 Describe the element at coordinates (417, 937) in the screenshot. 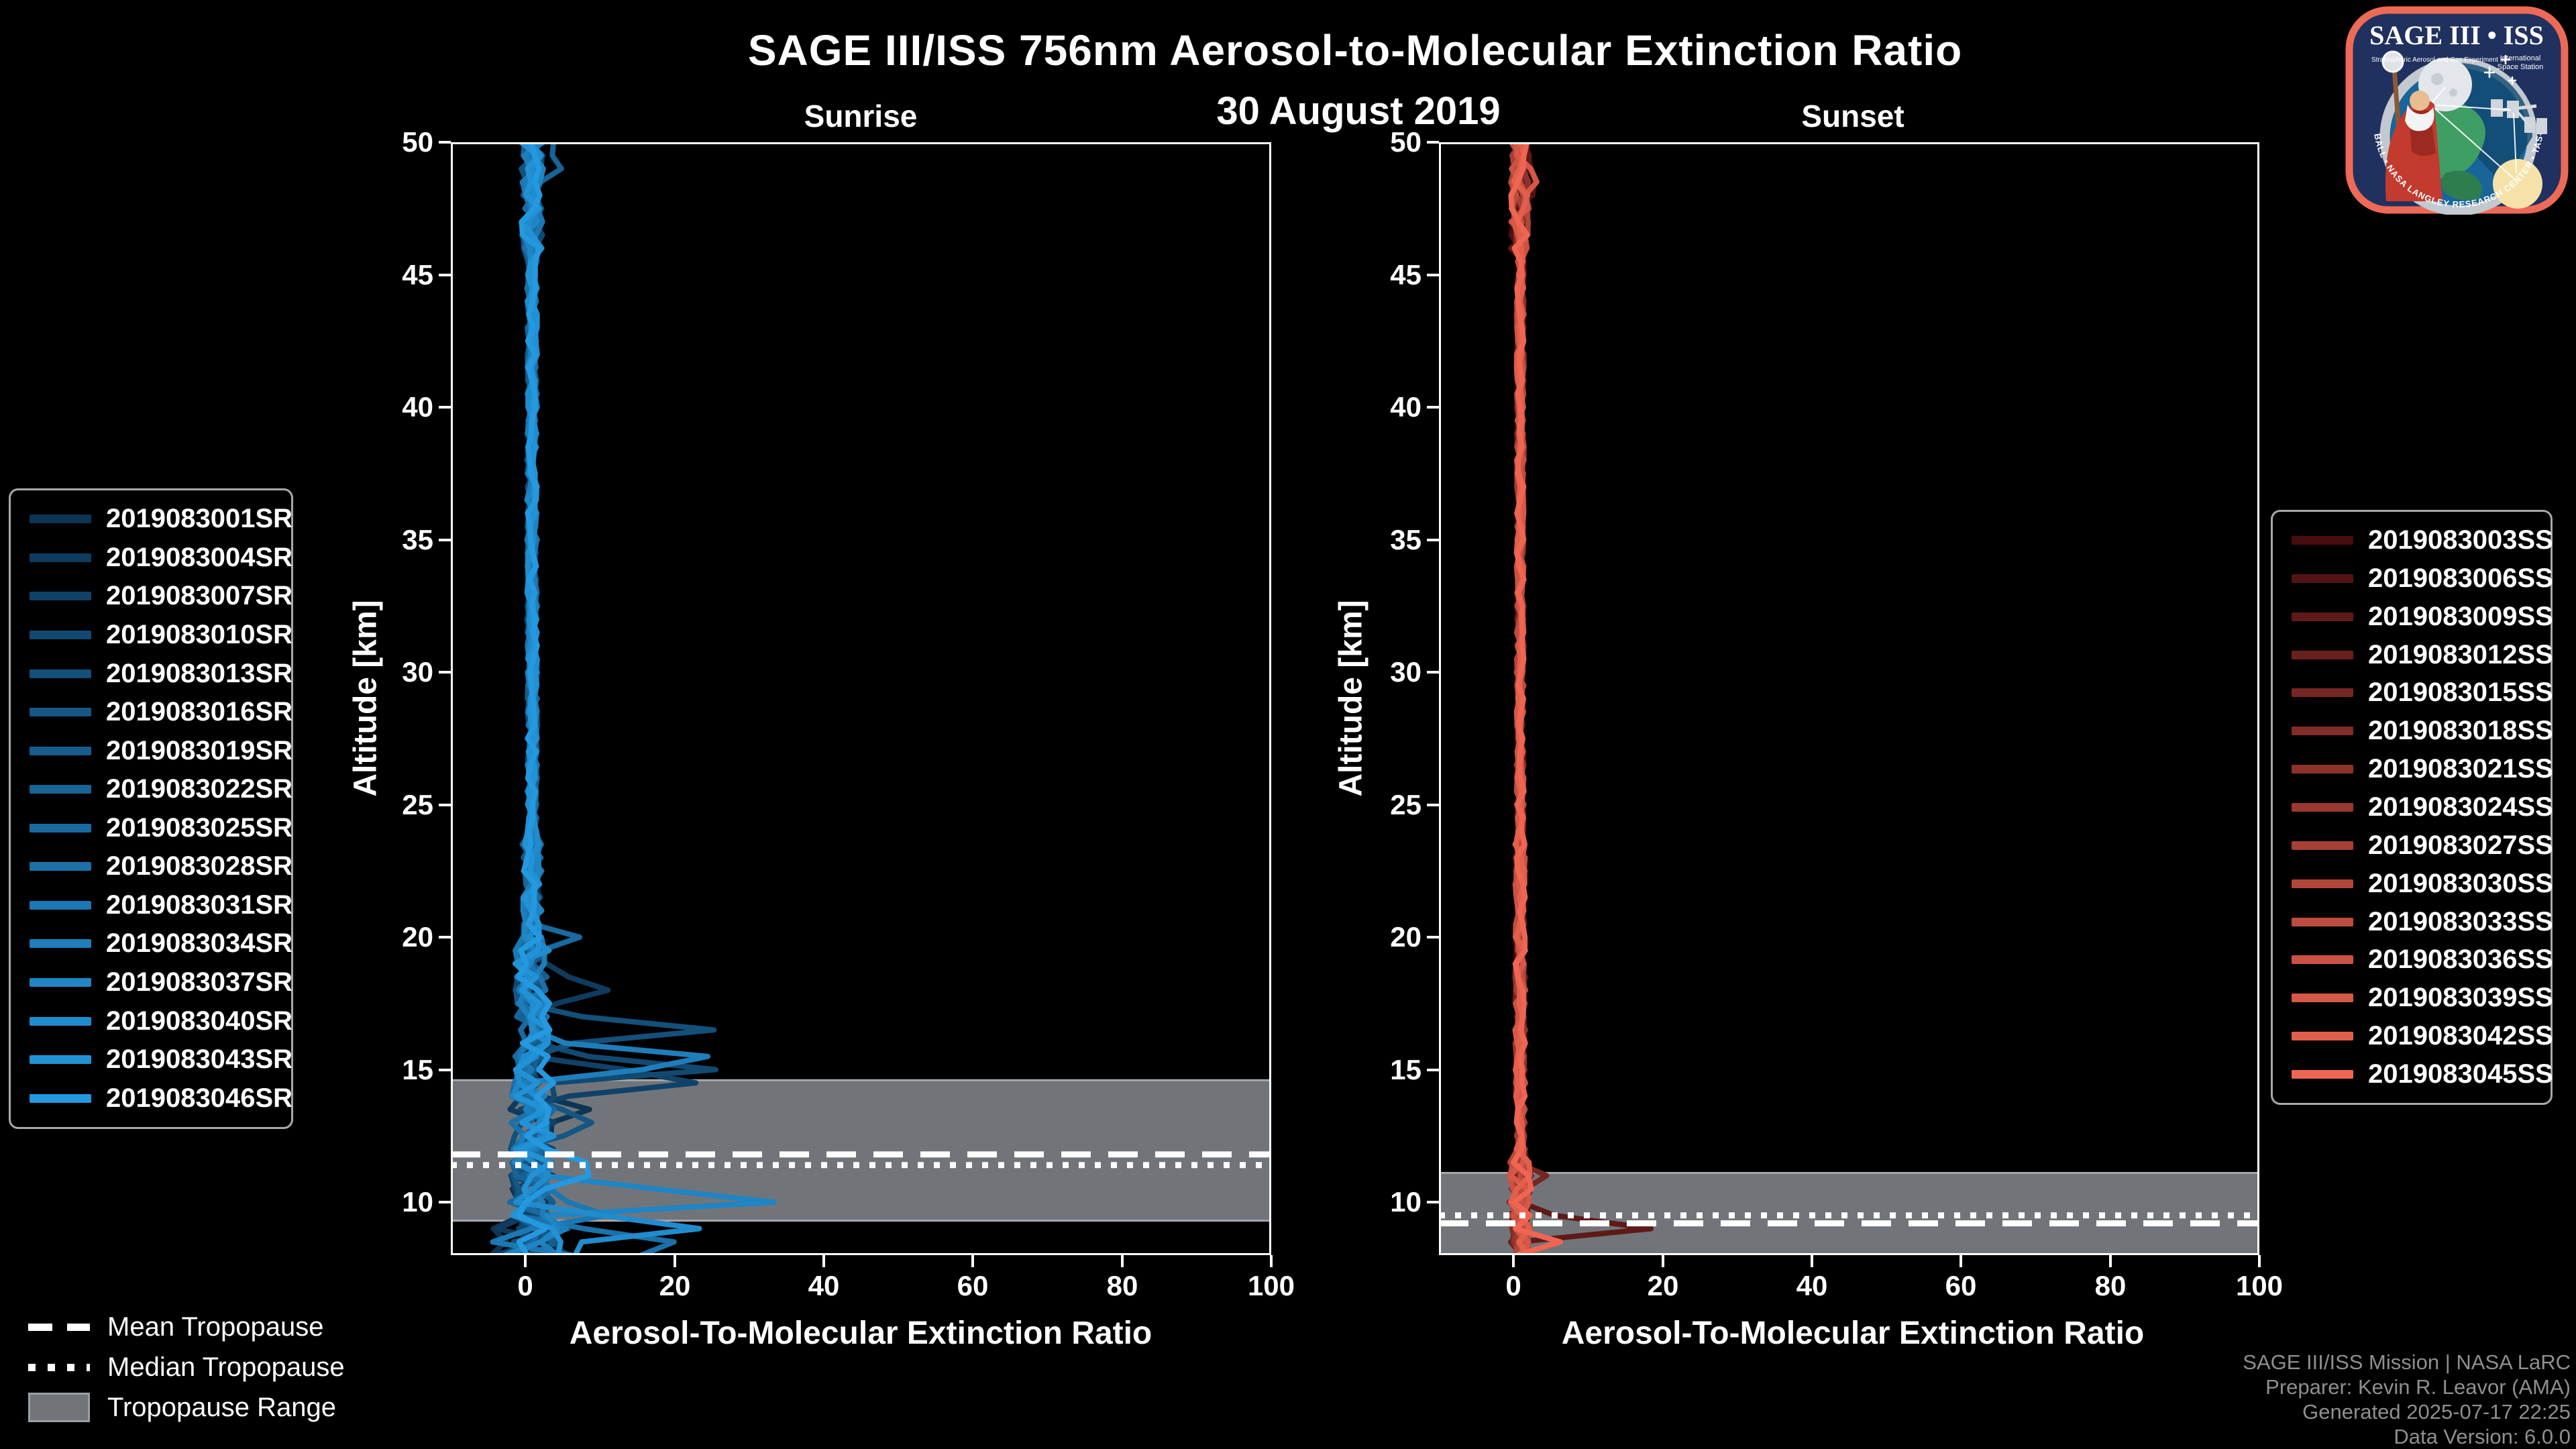

I see `y-tick-label: 20` at that location.